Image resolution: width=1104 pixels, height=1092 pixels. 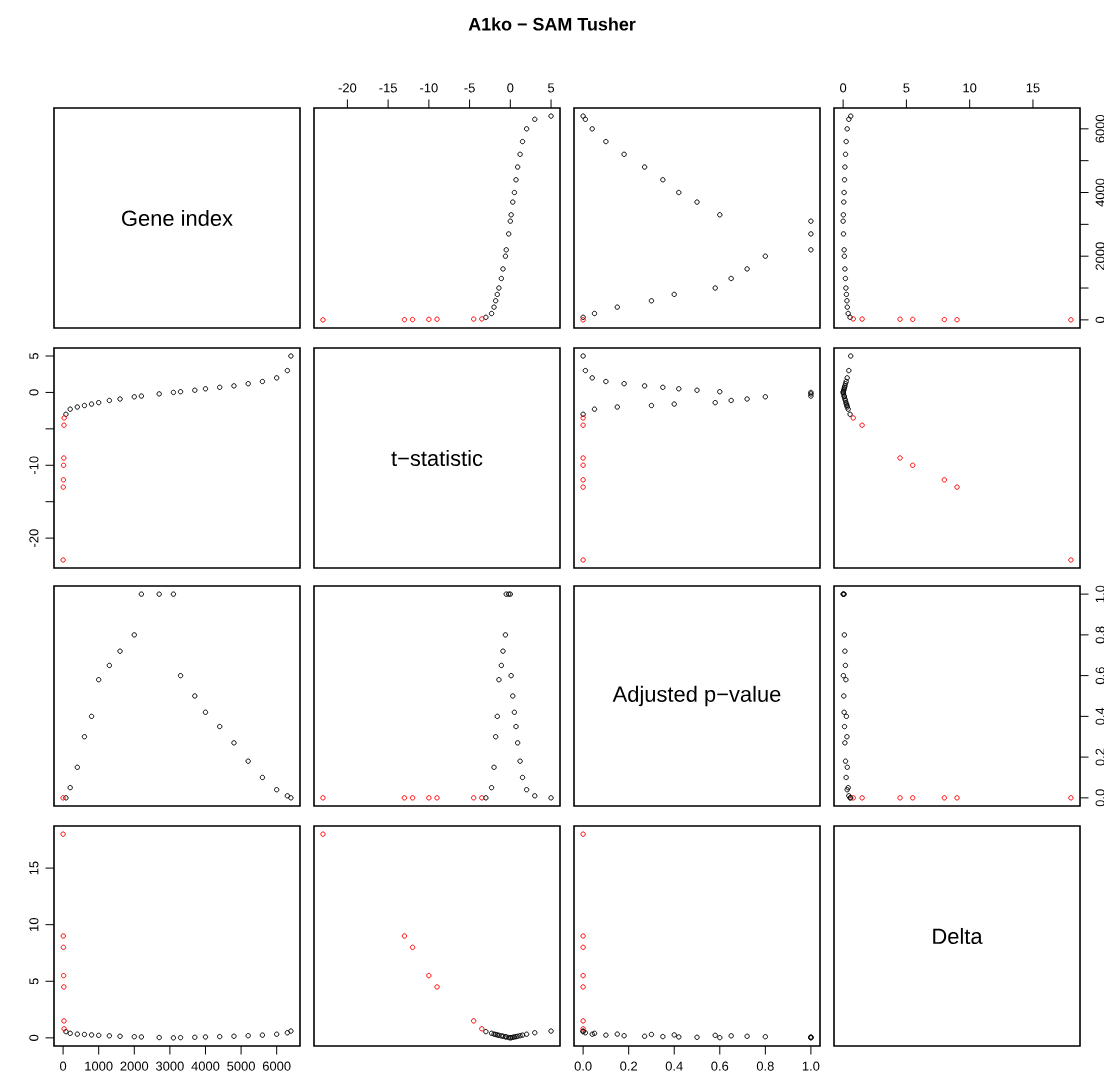 I want to click on text: Adjusted p−value, so click(x=696, y=696).